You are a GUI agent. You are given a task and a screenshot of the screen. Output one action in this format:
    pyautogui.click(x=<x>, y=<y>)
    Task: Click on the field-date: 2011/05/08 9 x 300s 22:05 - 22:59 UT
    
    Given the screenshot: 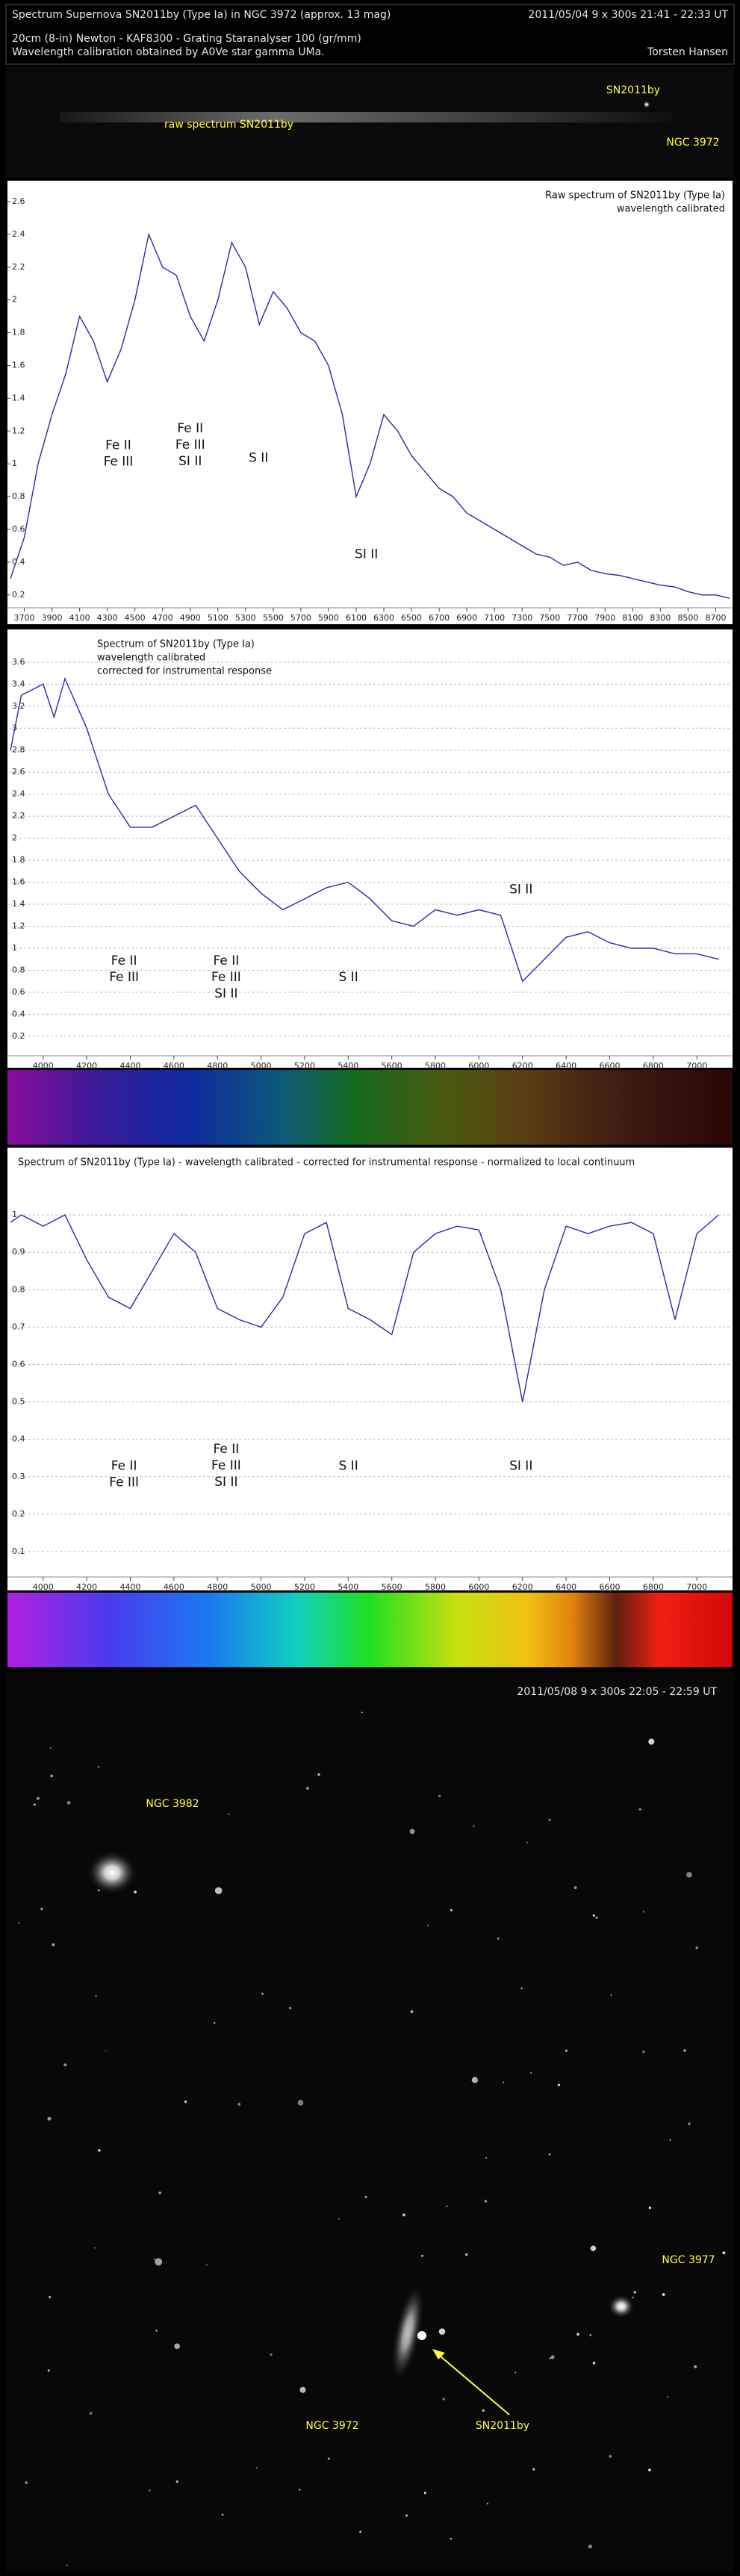 What is the action you would take?
    pyautogui.click(x=617, y=1692)
    